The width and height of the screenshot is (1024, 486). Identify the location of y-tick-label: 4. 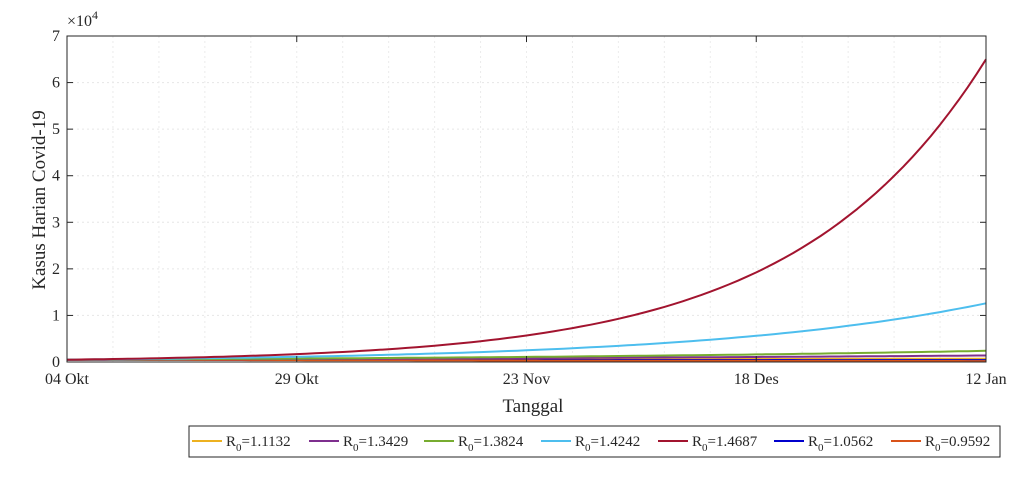
(56, 176).